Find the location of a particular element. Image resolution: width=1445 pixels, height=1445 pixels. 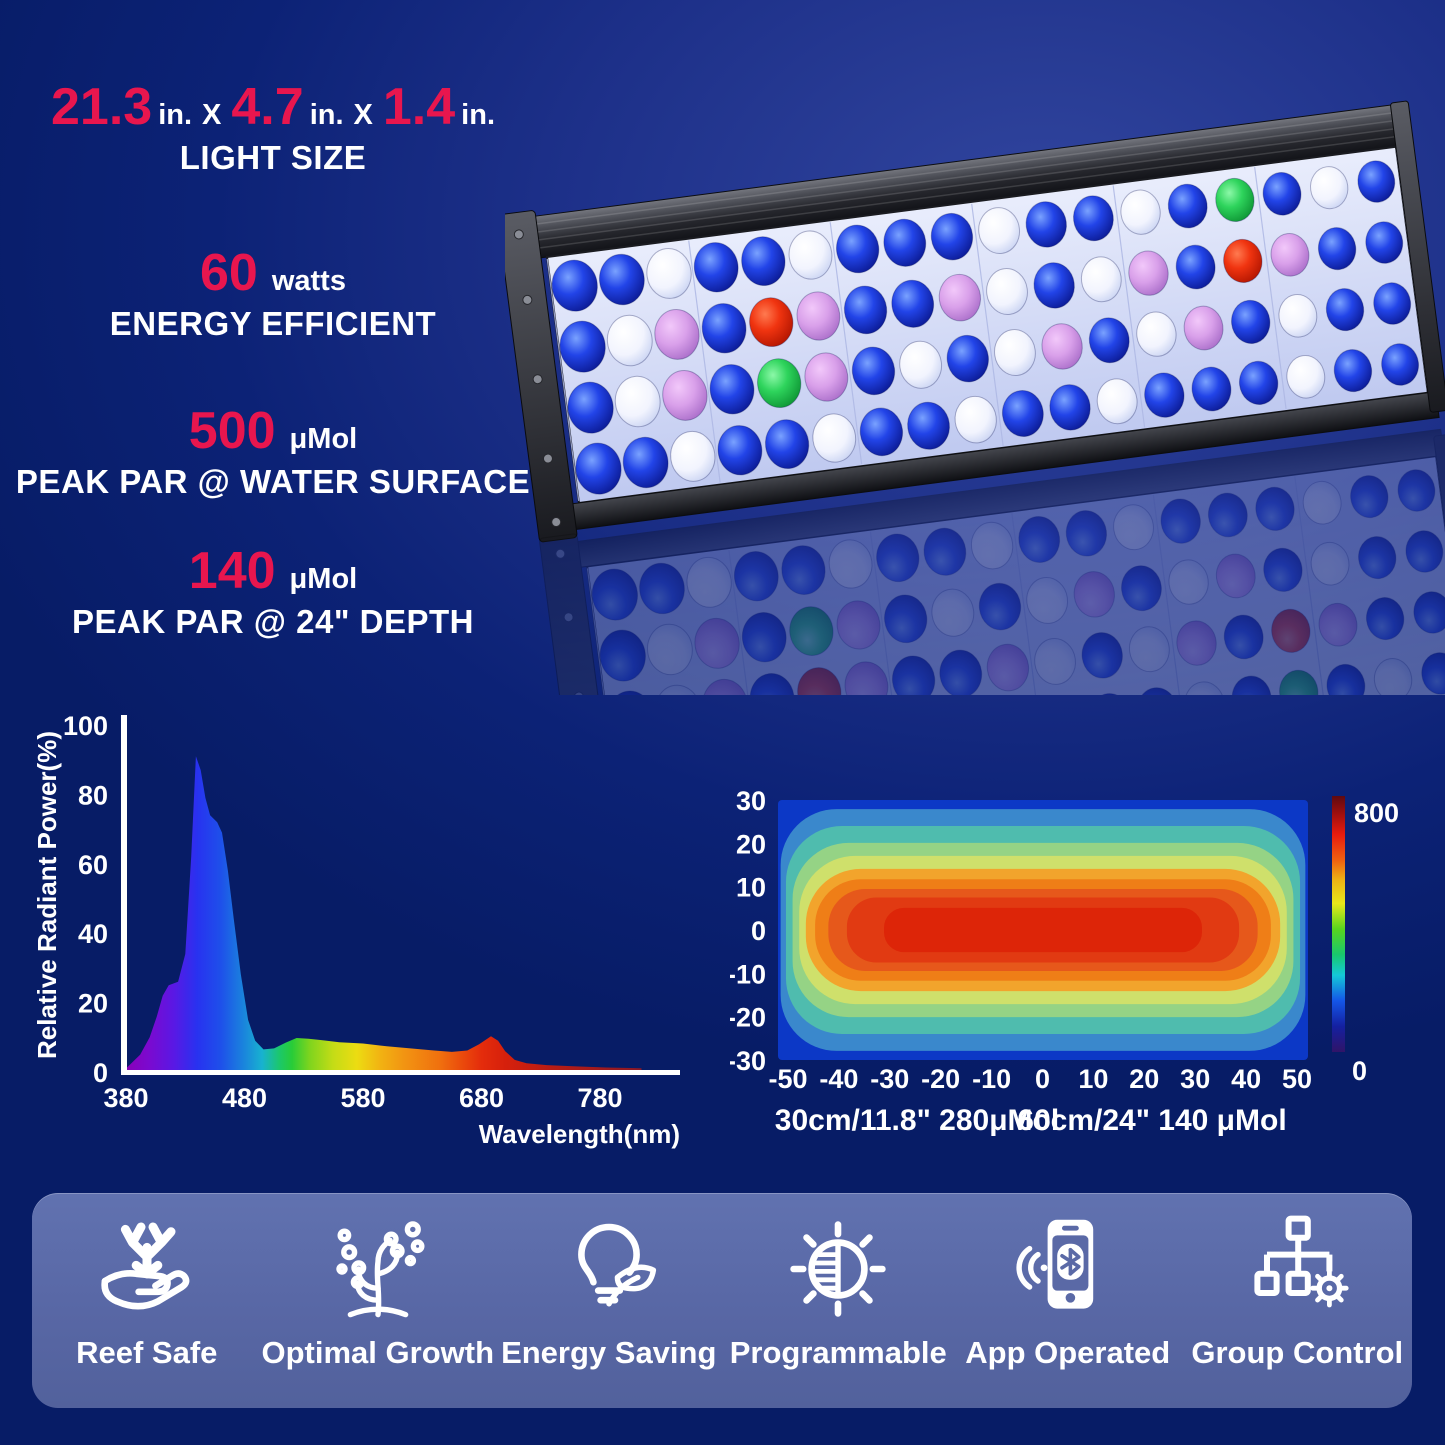

features-band: Reef Safe Optimal Growth is located at coordinates (722, 1300).